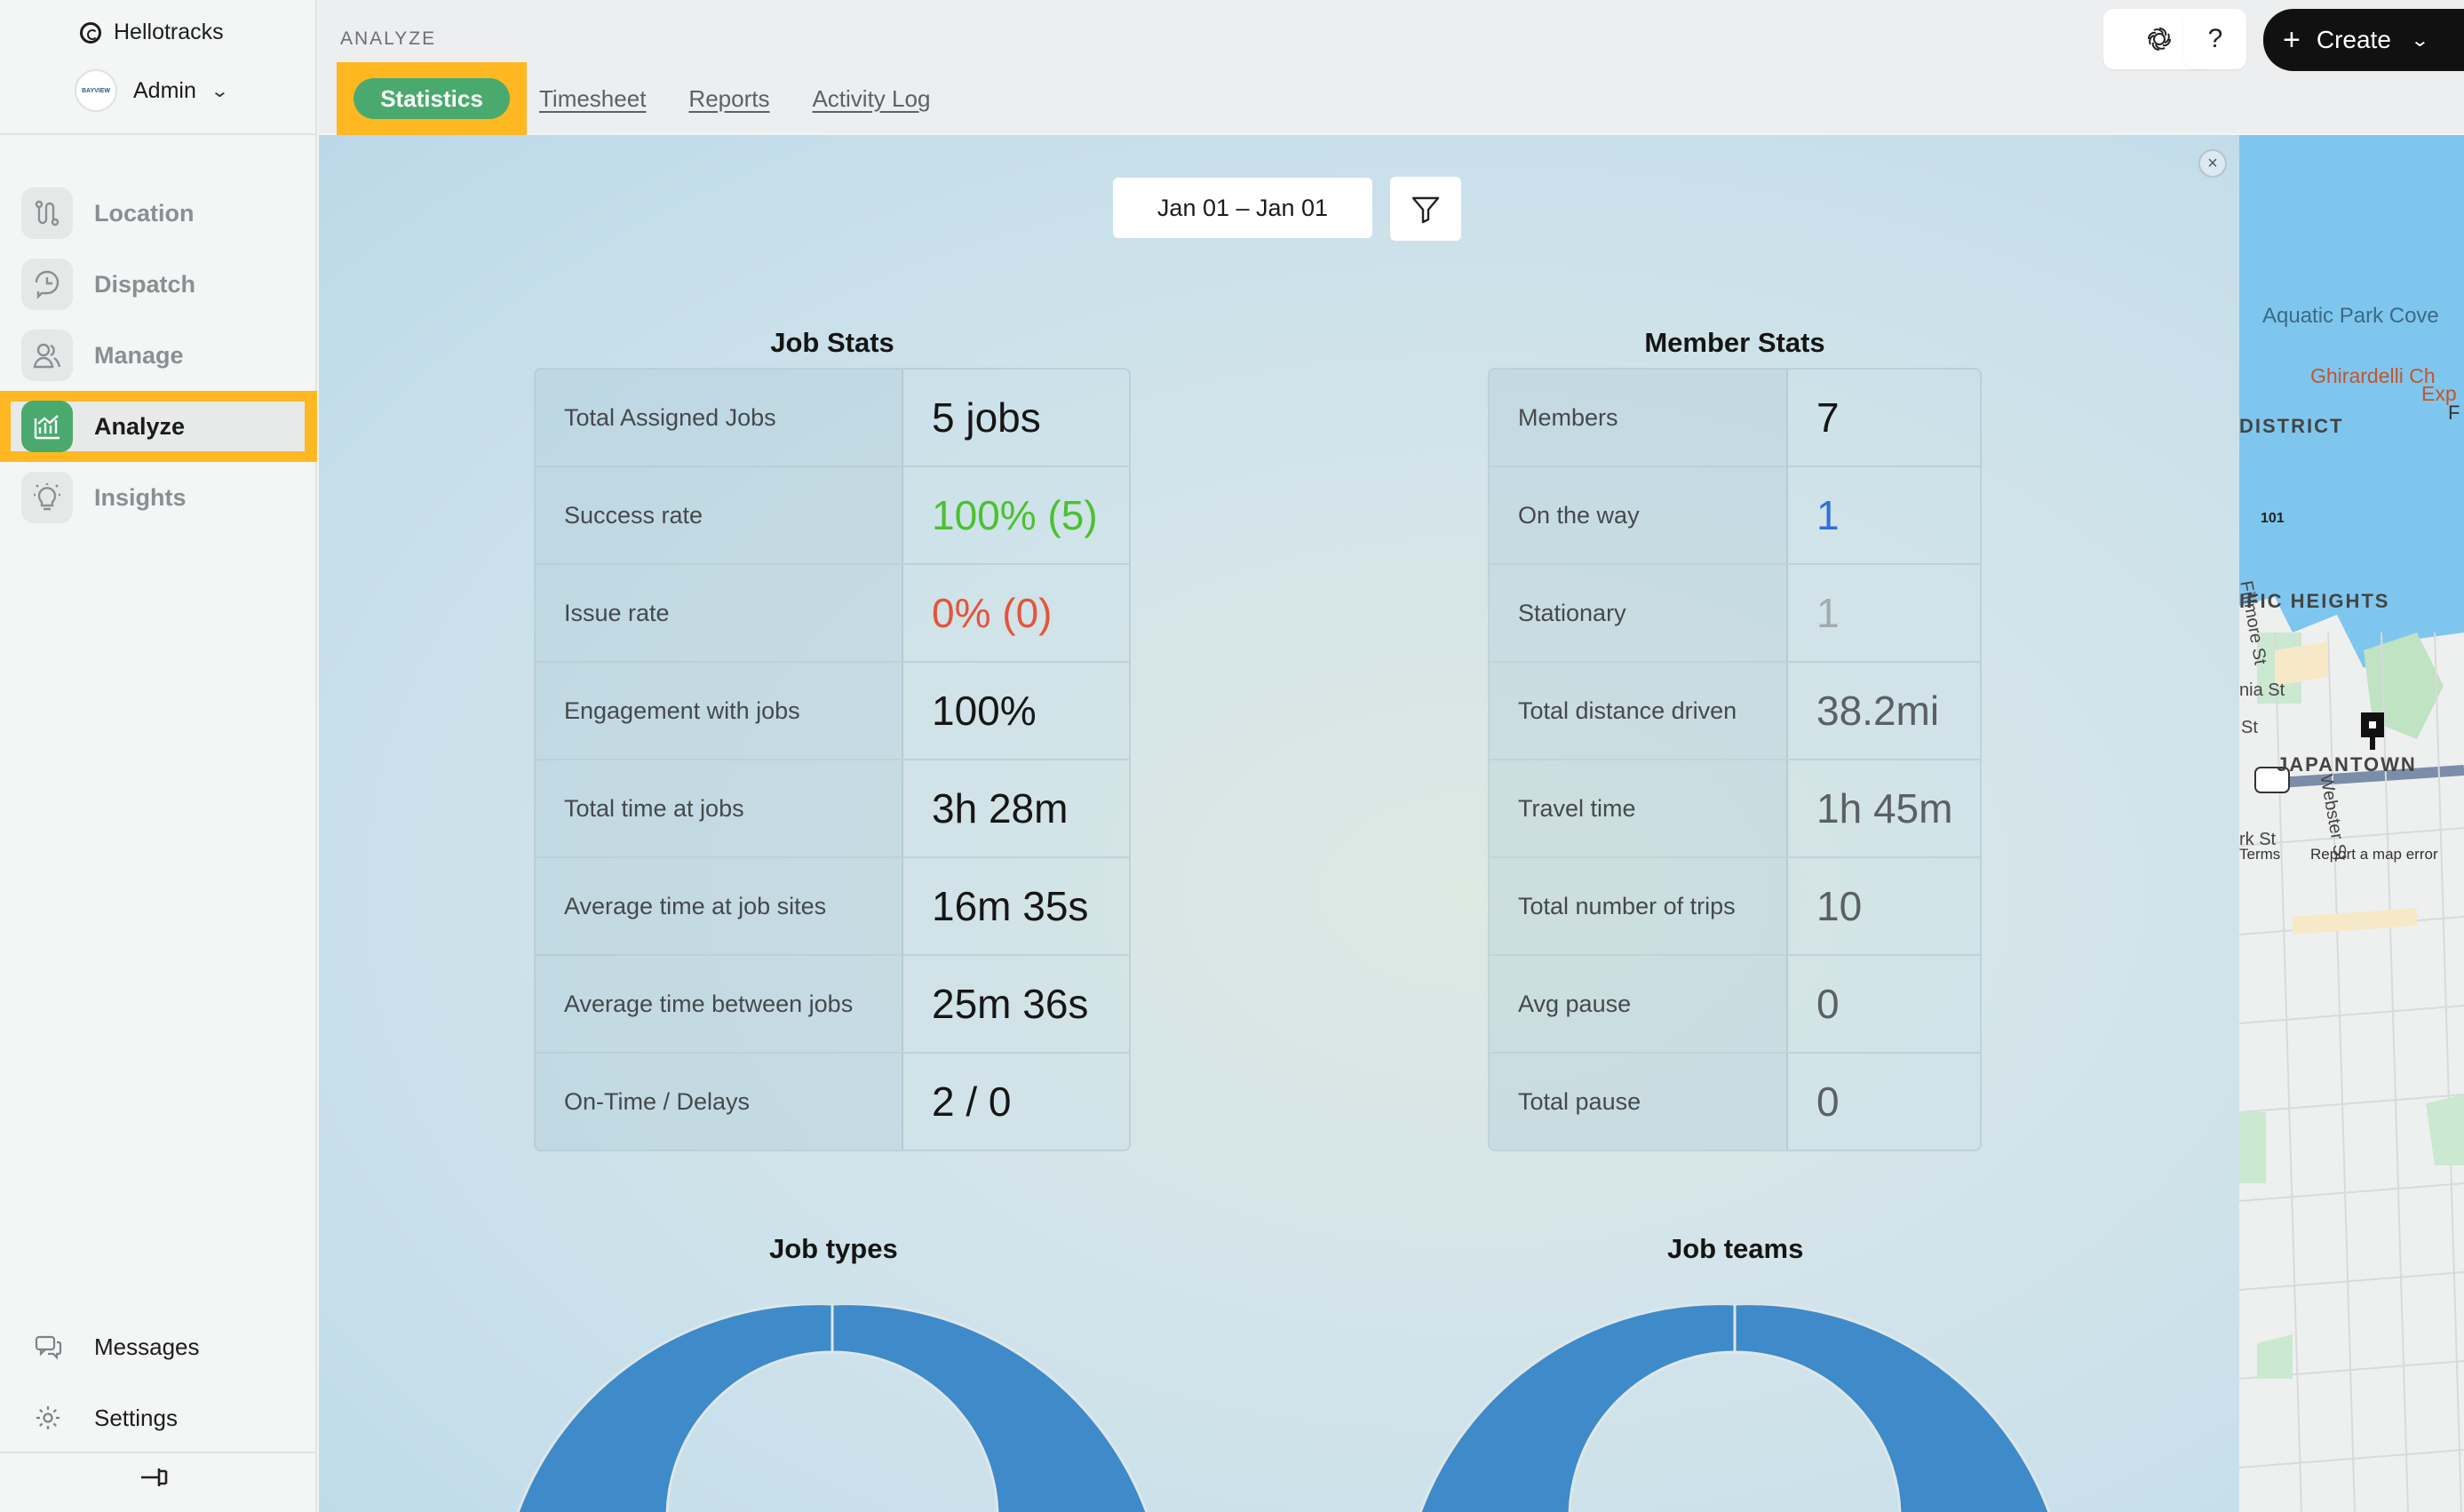 The image size is (2464, 1512). I want to click on sidebar-item-messages: Messages, so click(158, 1346).